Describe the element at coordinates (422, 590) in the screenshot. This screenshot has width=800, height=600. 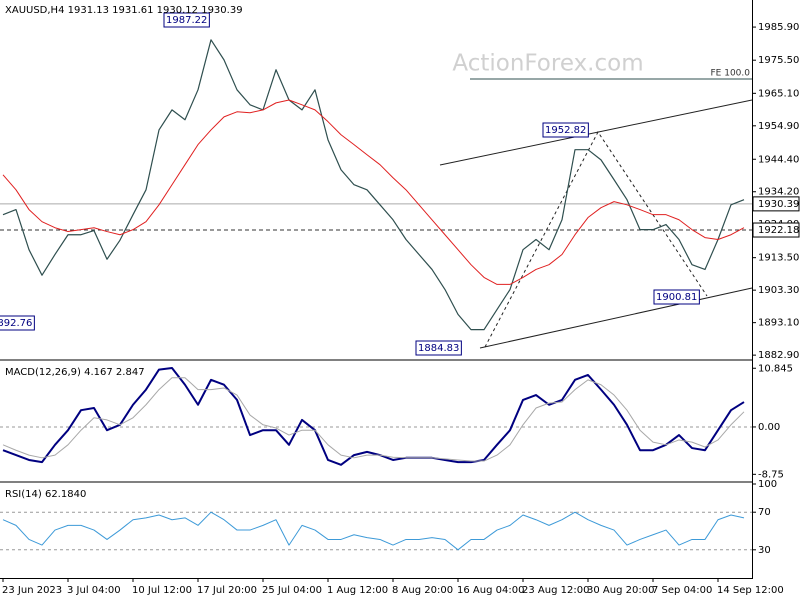
I see `x-tick-label: 8 Aug 20:00` at that location.